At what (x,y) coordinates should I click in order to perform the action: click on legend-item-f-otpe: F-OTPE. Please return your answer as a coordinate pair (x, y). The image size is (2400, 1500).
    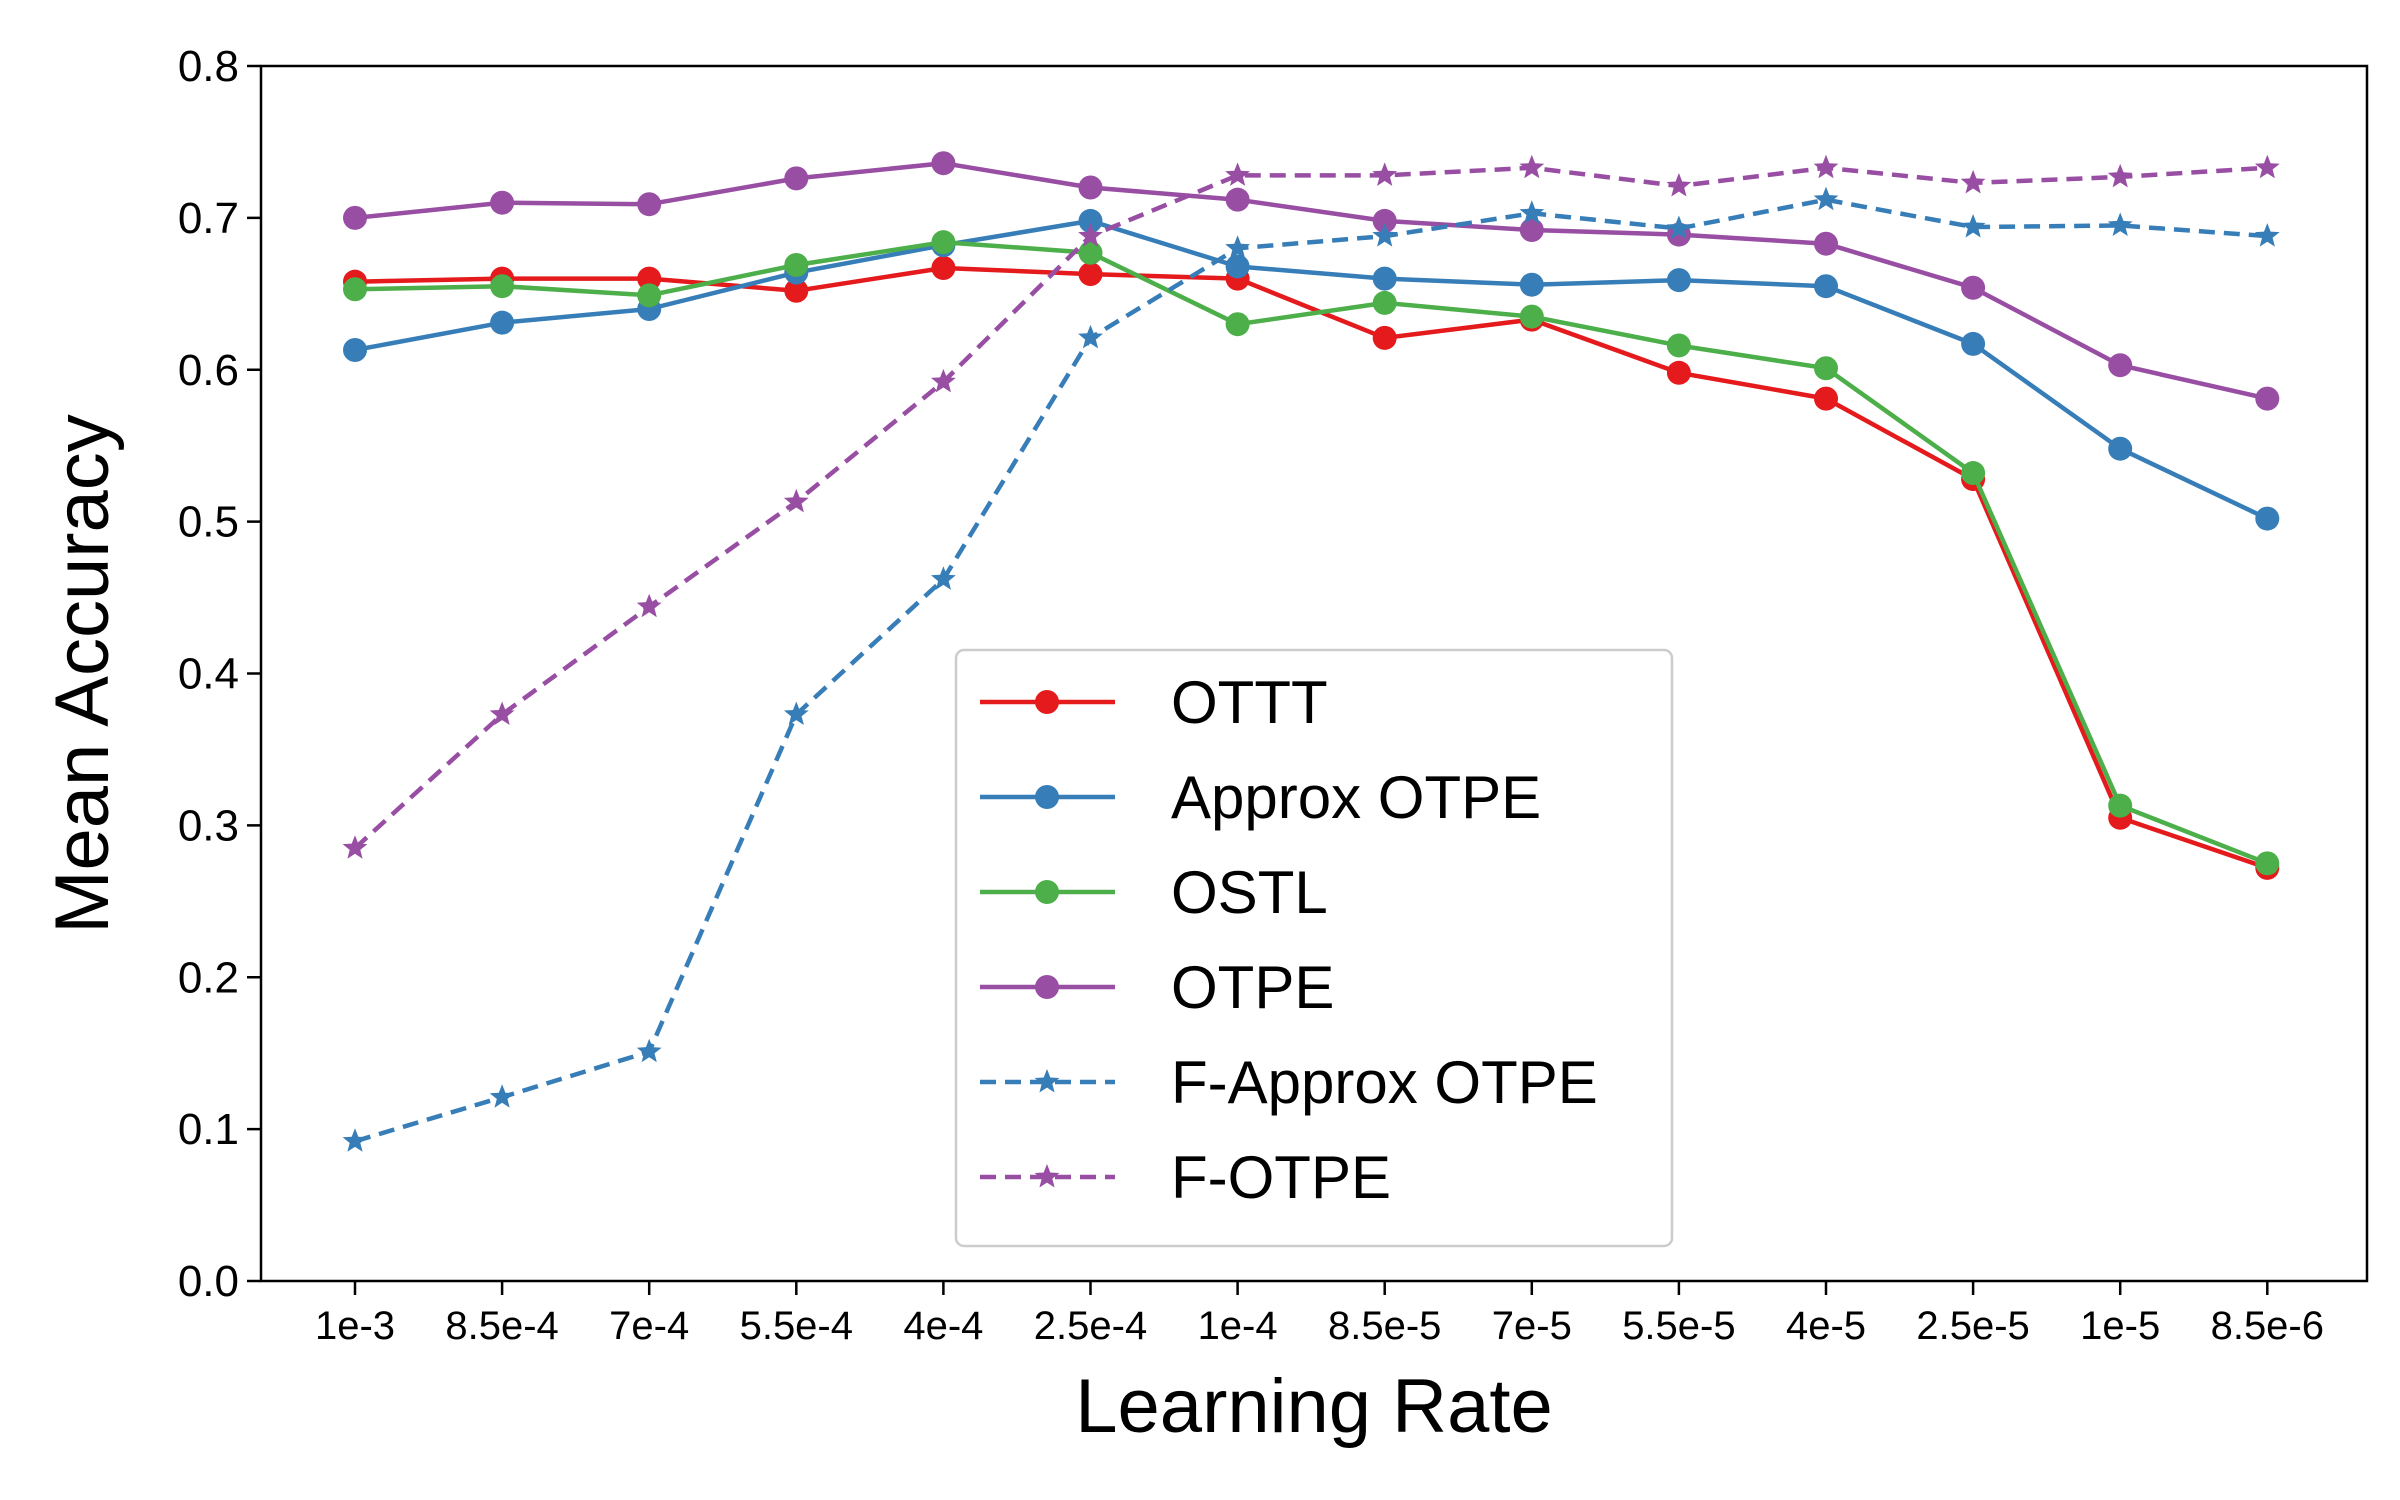
    Looking at the image, I should click on (1185, 1177).